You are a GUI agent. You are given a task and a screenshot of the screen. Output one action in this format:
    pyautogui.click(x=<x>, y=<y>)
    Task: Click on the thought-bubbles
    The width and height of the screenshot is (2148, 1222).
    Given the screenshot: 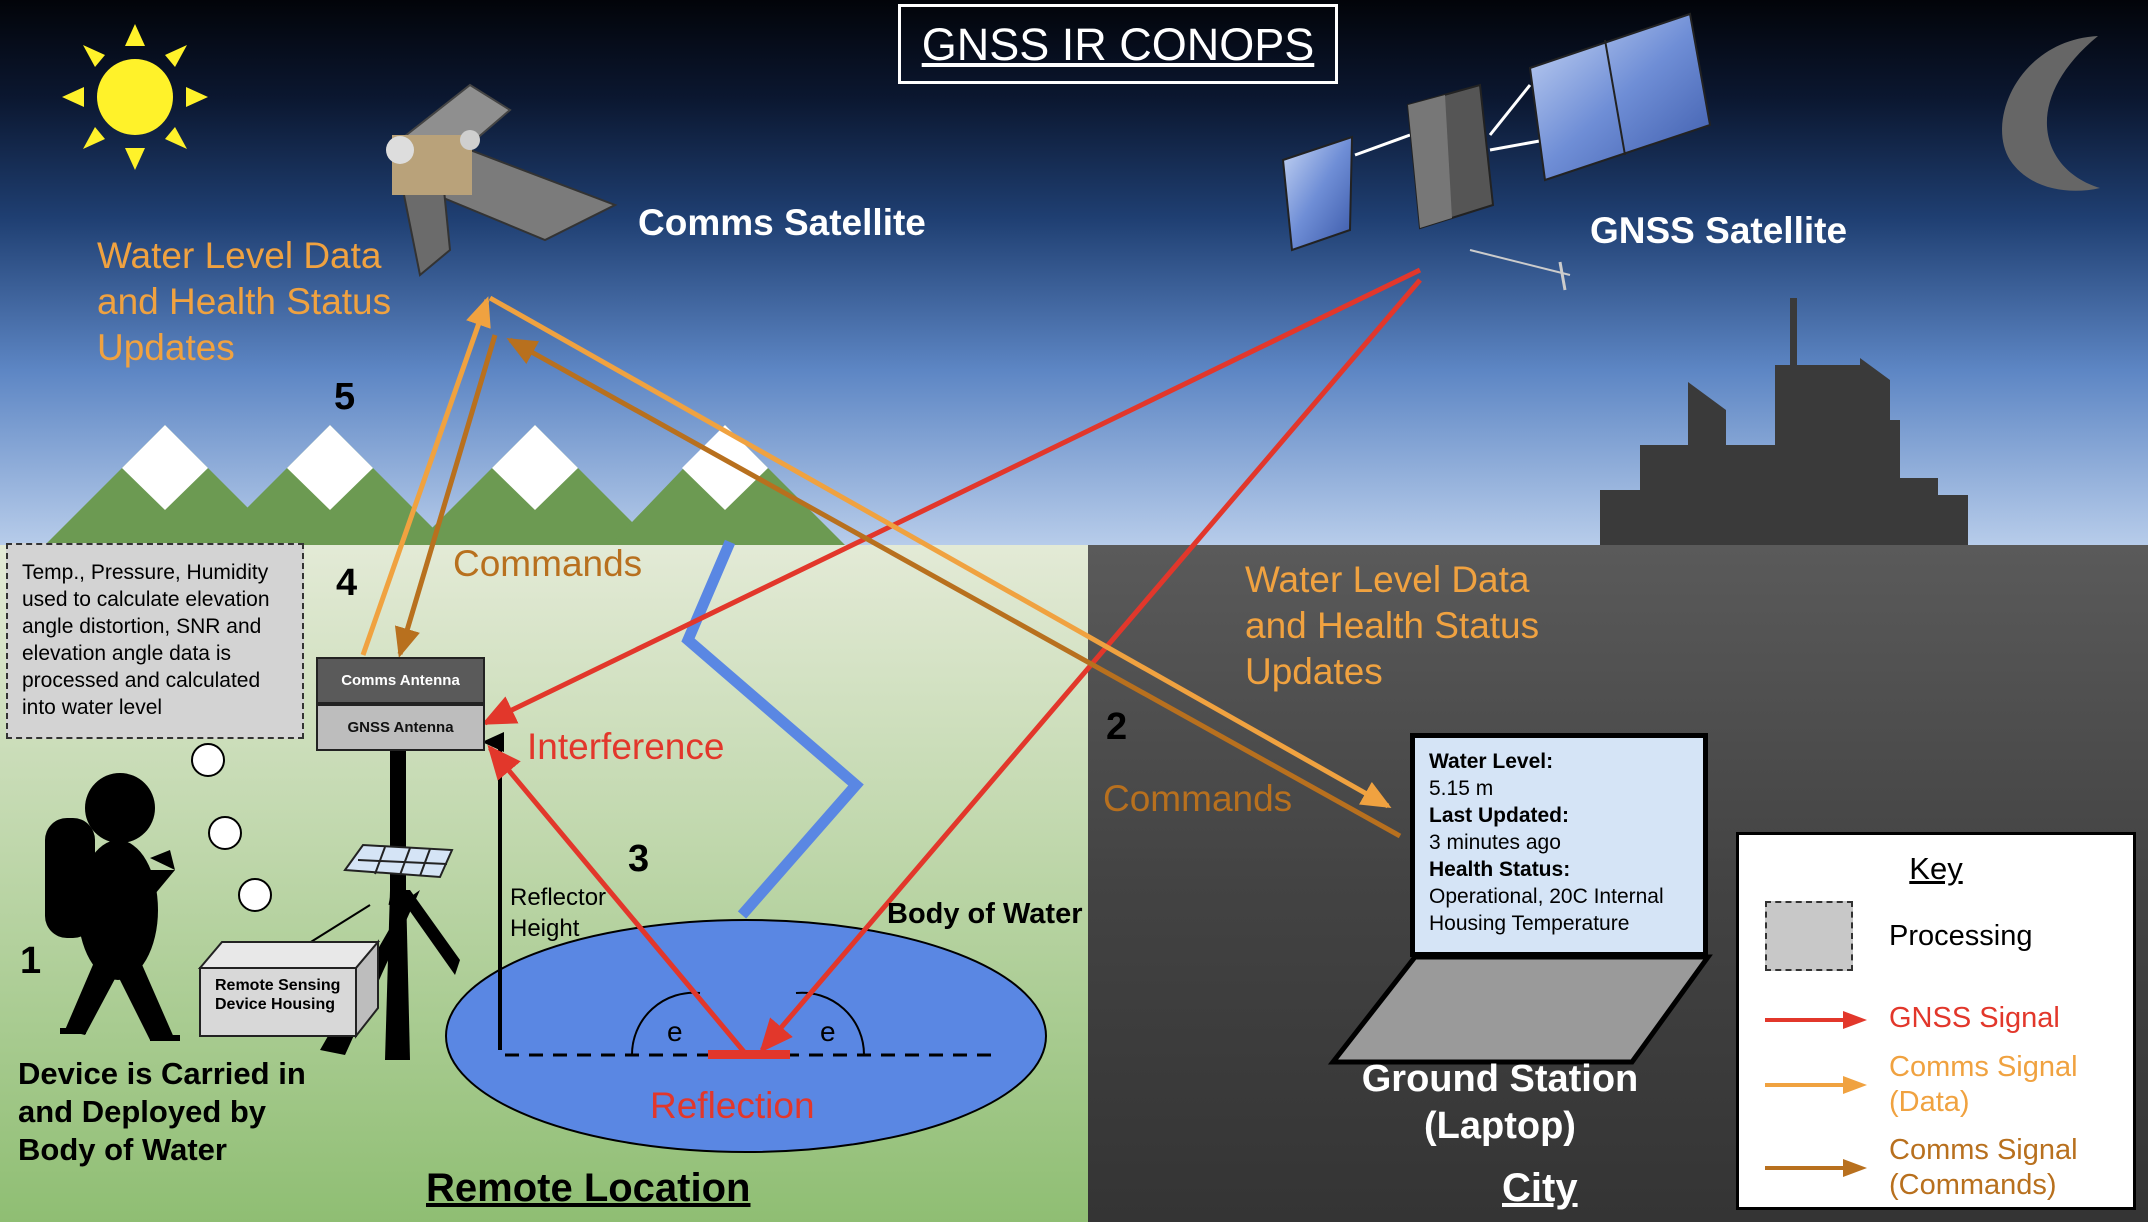 What is the action you would take?
    pyautogui.click(x=231, y=827)
    